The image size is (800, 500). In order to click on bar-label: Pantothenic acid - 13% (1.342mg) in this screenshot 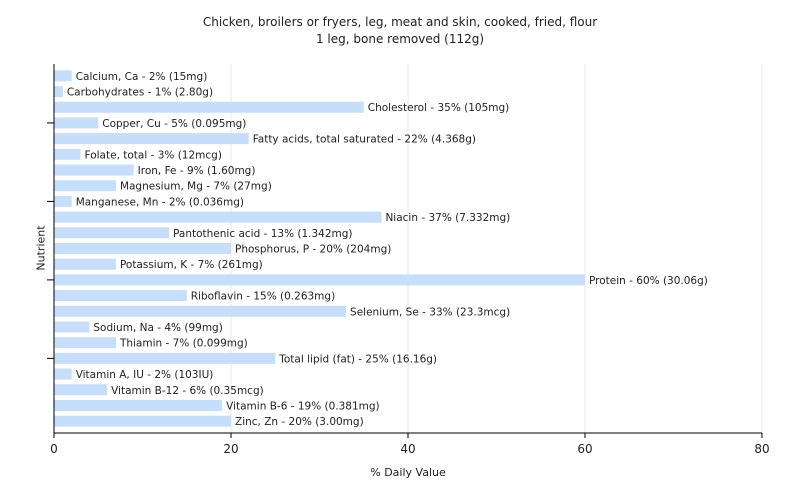, I will do `click(262, 234)`.